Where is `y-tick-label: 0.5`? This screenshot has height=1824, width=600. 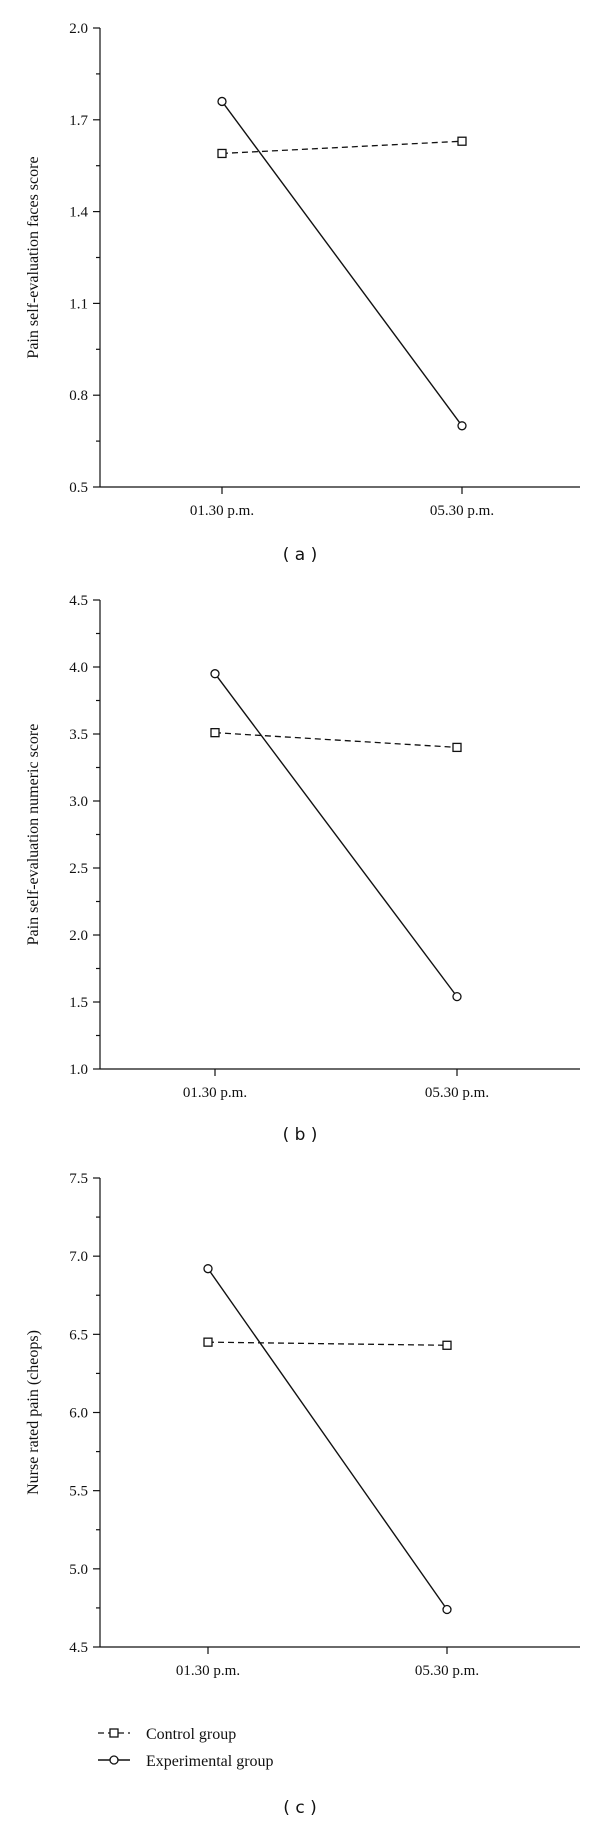
y-tick-label: 0.5 is located at coordinates (78, 488).